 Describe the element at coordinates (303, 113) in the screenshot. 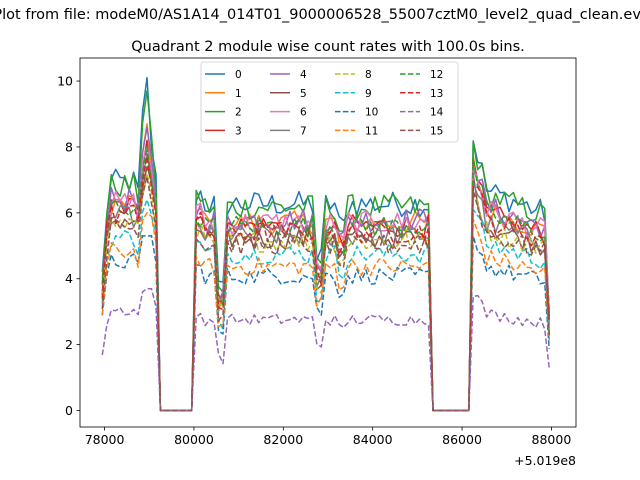

I see `legend-label-6: 6` at that location.